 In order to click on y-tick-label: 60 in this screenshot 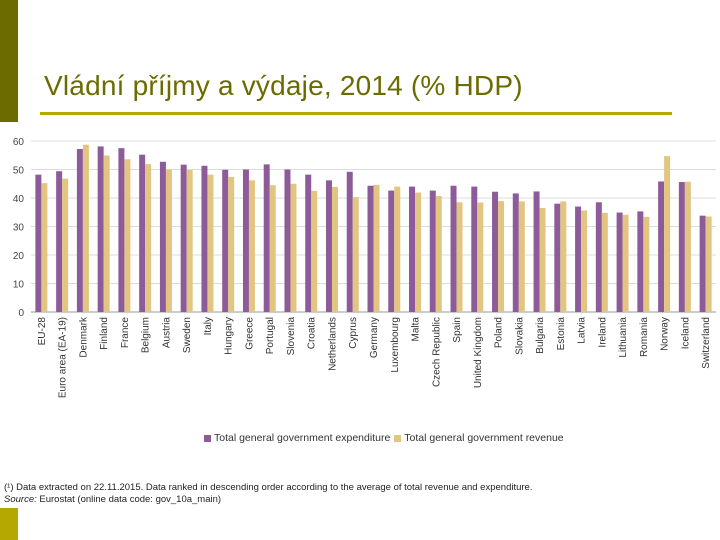, I will do `click(19, 142)`.